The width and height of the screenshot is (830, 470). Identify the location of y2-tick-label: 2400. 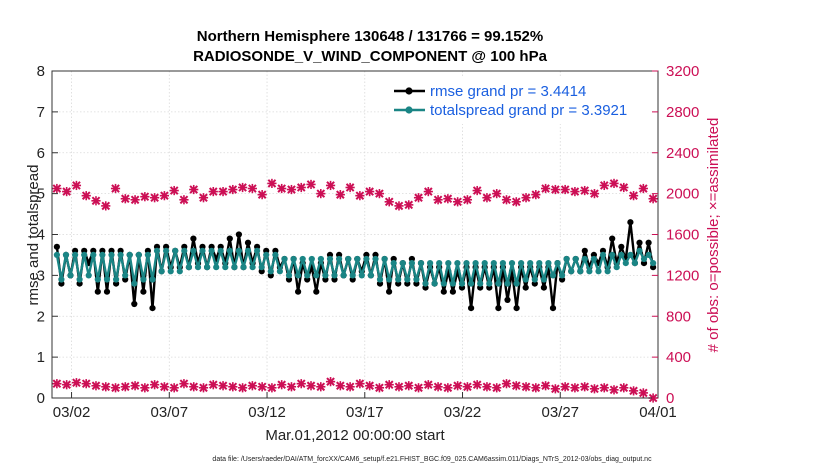
(682, 153).